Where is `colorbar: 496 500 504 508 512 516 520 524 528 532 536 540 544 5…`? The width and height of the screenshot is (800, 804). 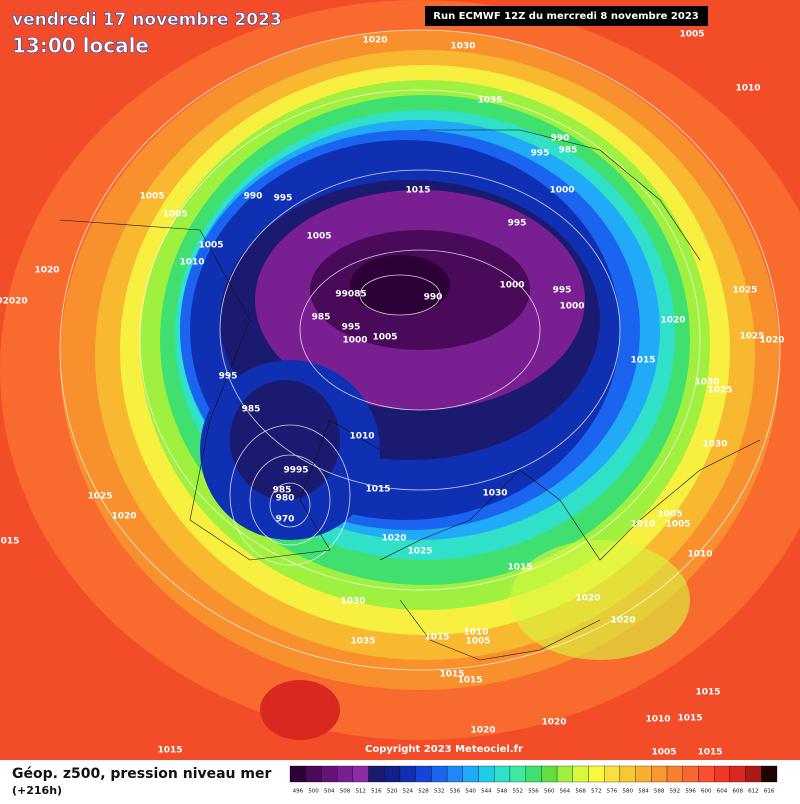 colorbar: 496 500 504 508 512 516 520 524 528 532 536 540 544 5… is located at coordinates (533, 780).